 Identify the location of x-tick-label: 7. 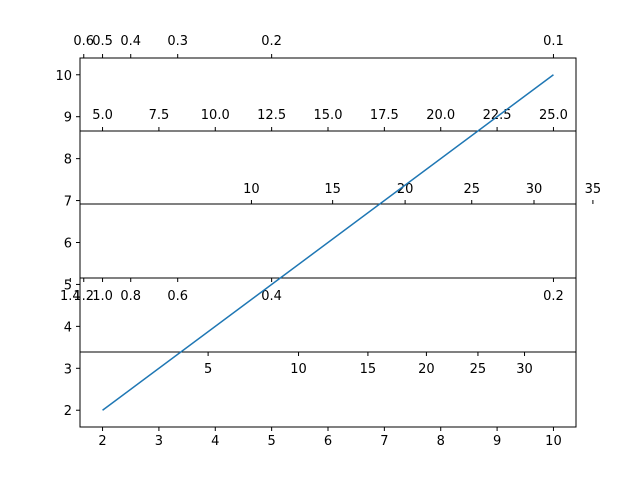
(384, 441).